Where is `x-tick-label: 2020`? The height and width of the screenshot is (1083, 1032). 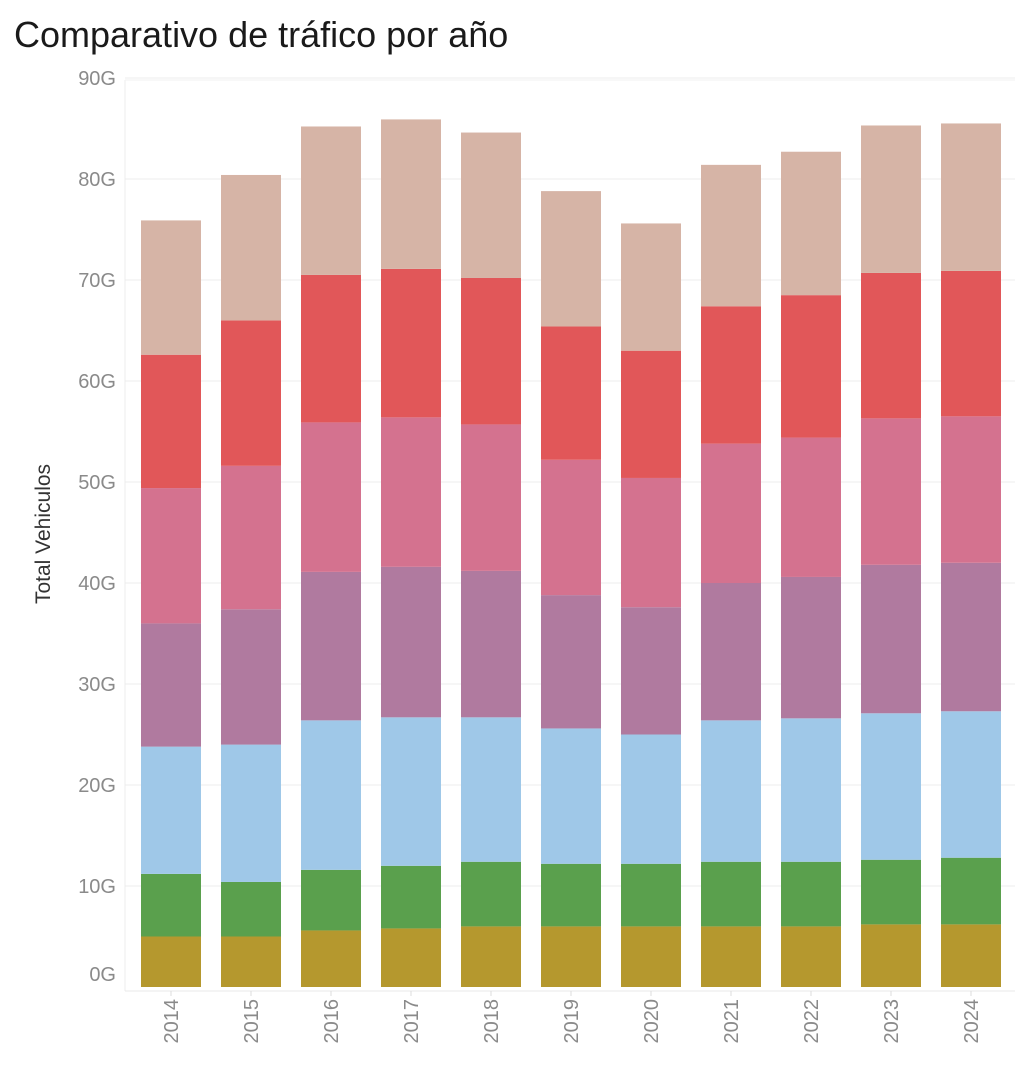 x-tick-label: 2020 is located at coordinates (652, 1021).